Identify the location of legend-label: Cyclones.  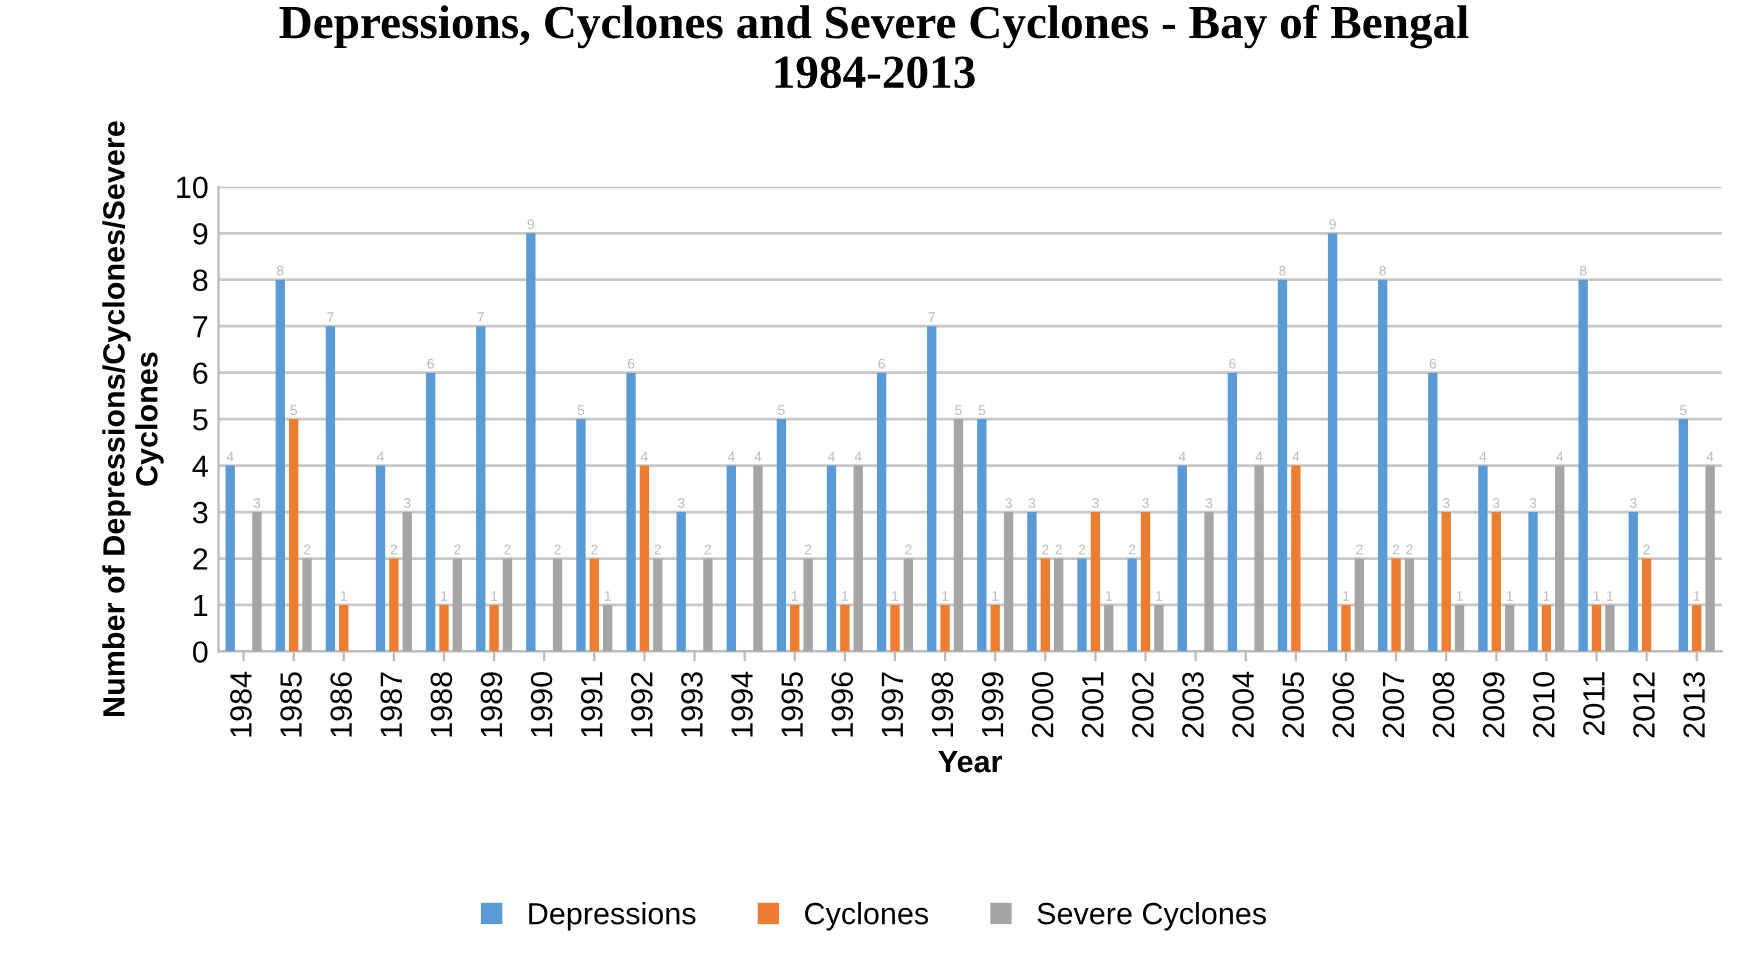
(867, 916).